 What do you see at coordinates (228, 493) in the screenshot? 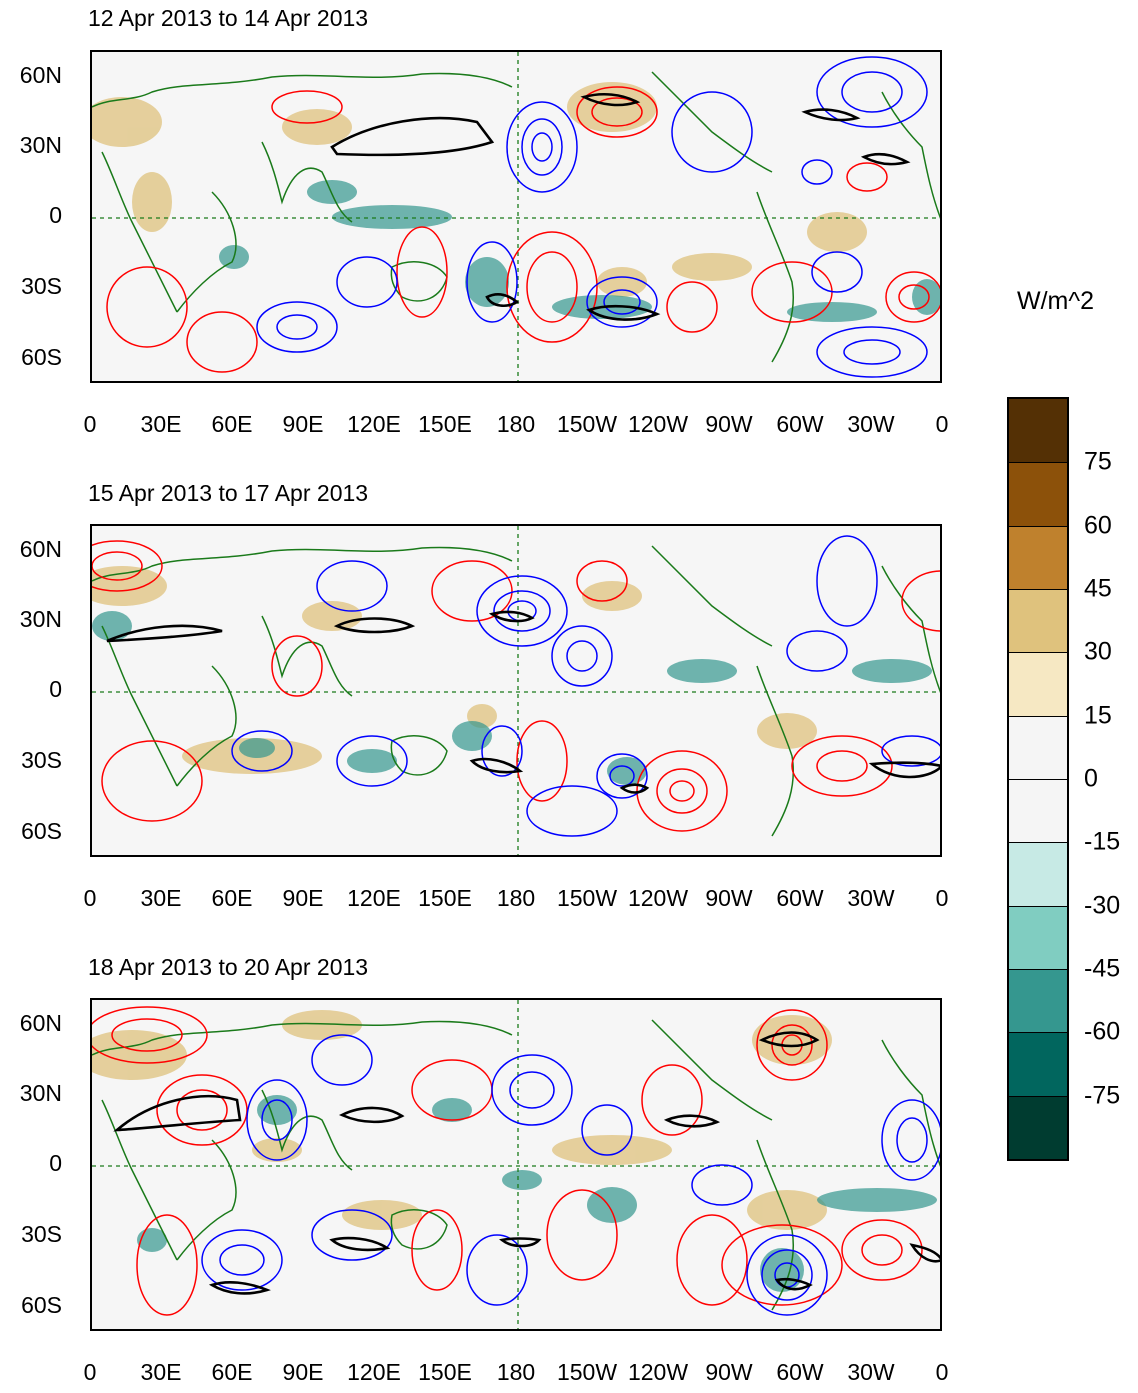
I see `panel-2-title: 15 Apr 2013 to 17 Apr 2013` at bounding box center [228, 493].